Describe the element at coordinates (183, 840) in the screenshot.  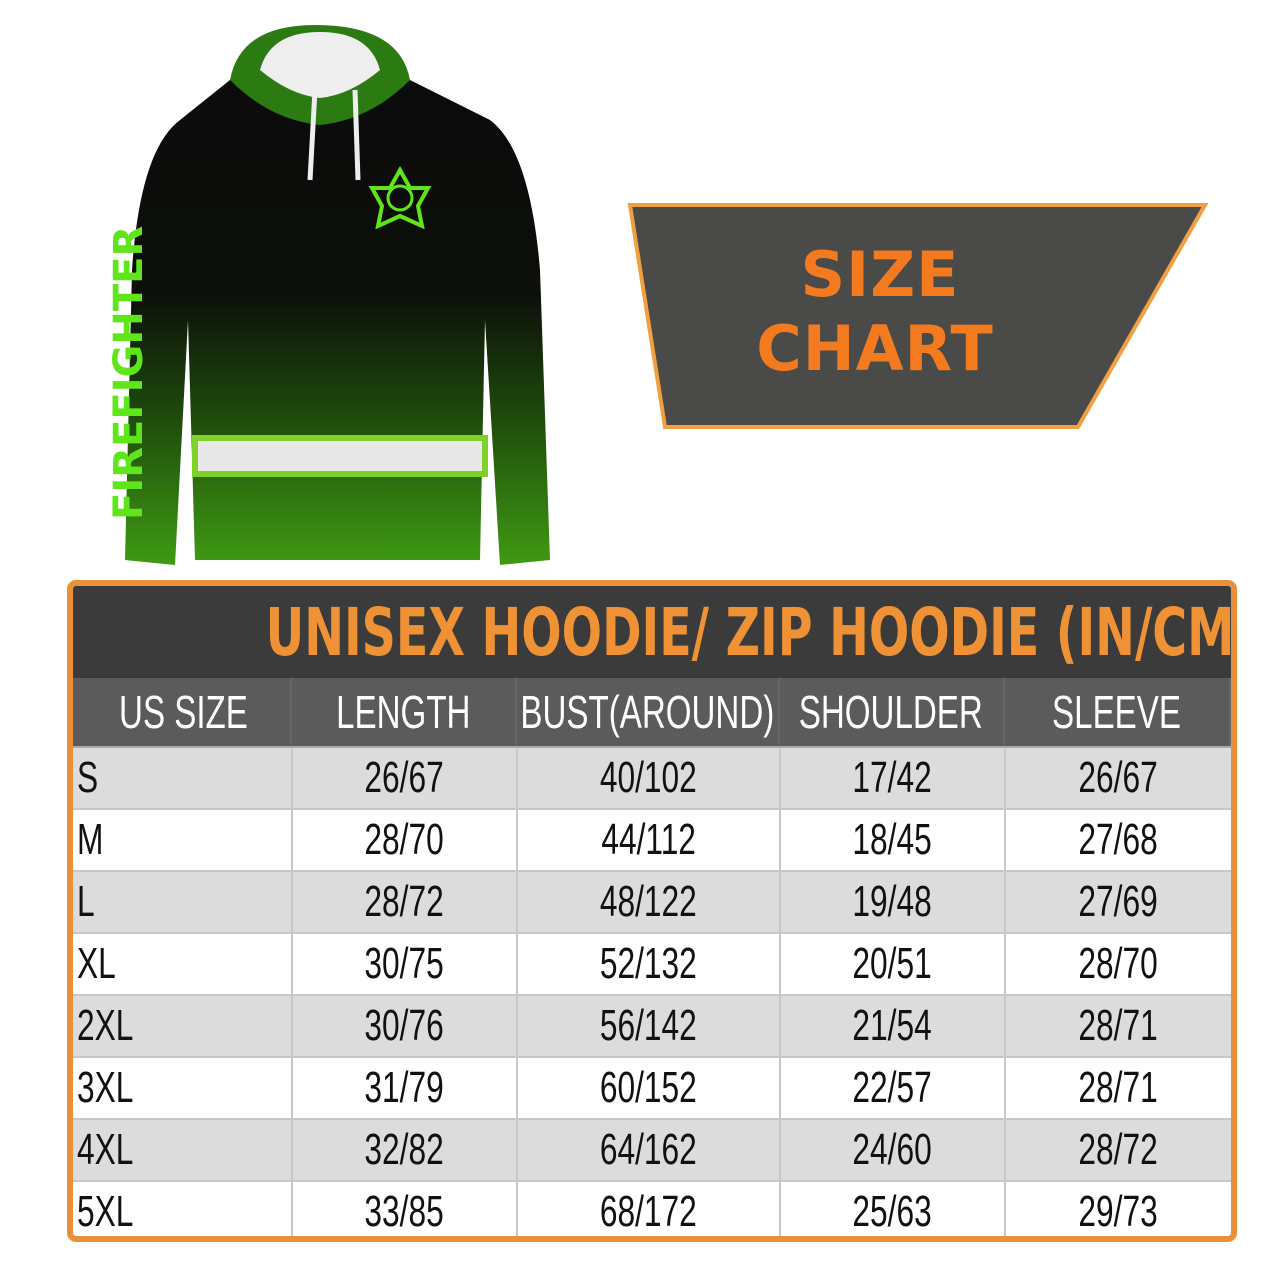
I see `cell-size: M` at that location.